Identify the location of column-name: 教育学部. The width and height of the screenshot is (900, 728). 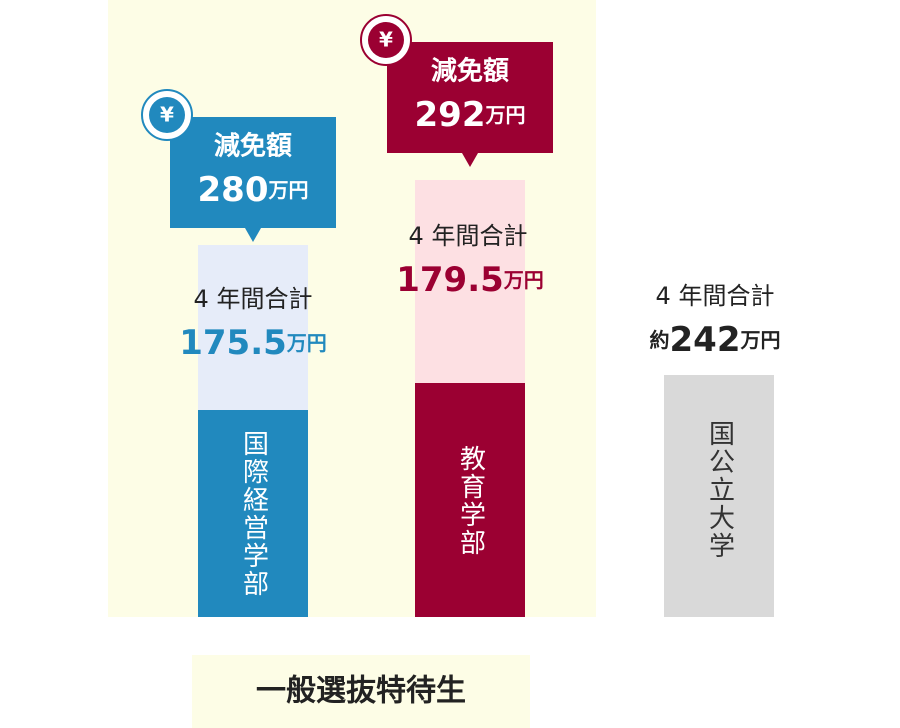
(471, 501).